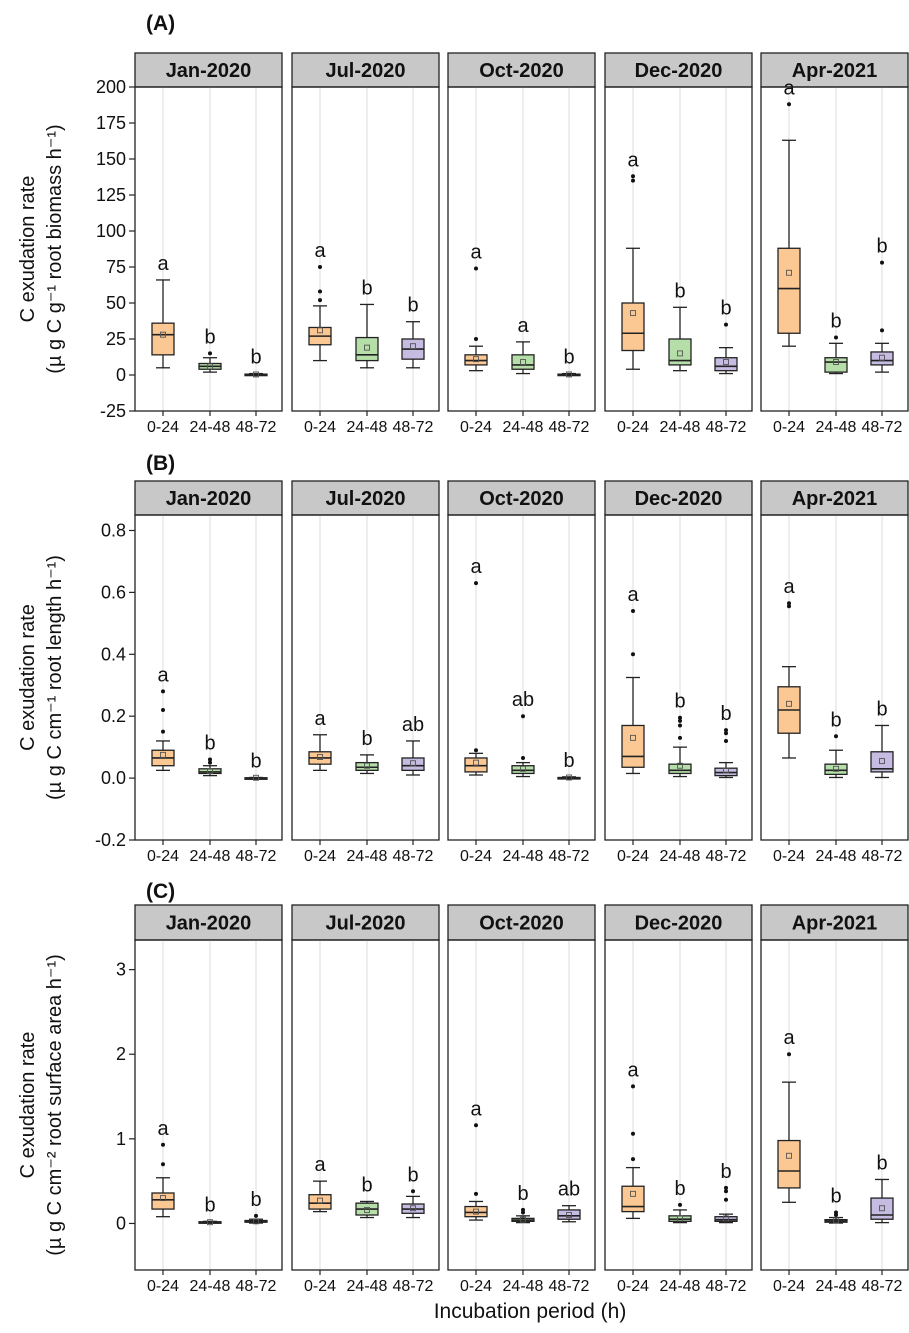 This screenshot has width=909, height=1333. I want to click on facet-Jan-2020: Jan-2020 a b b 0-24 24-48 48-72, so click(208, 1099).